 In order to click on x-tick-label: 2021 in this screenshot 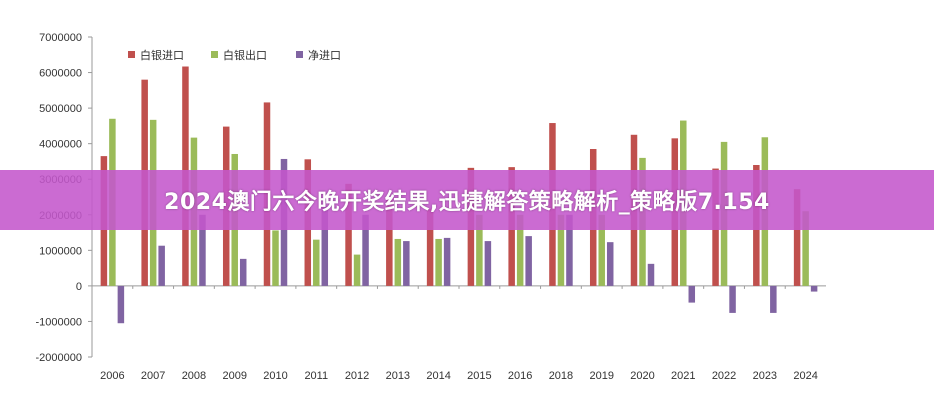, I will do `click(683, 376)`.